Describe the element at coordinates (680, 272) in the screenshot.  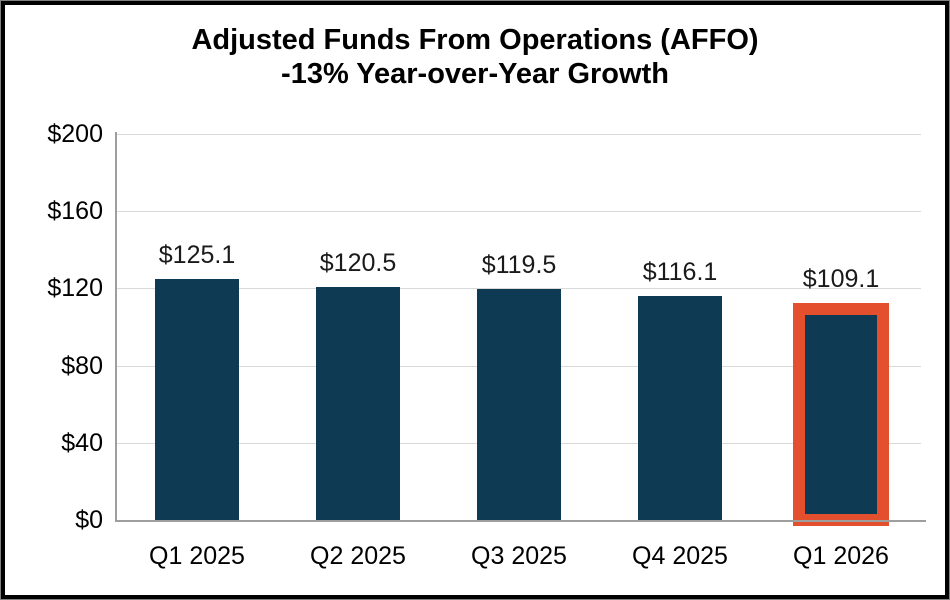
I see `bar-value-label: $116.1` at that location.